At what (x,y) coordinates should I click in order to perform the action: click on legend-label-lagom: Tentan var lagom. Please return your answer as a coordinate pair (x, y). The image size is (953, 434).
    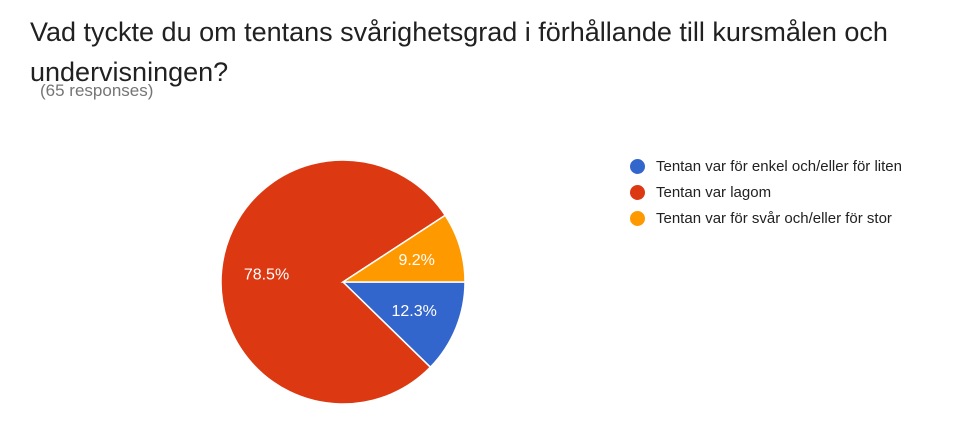
    Looking at the image, I should click on (714, 192).